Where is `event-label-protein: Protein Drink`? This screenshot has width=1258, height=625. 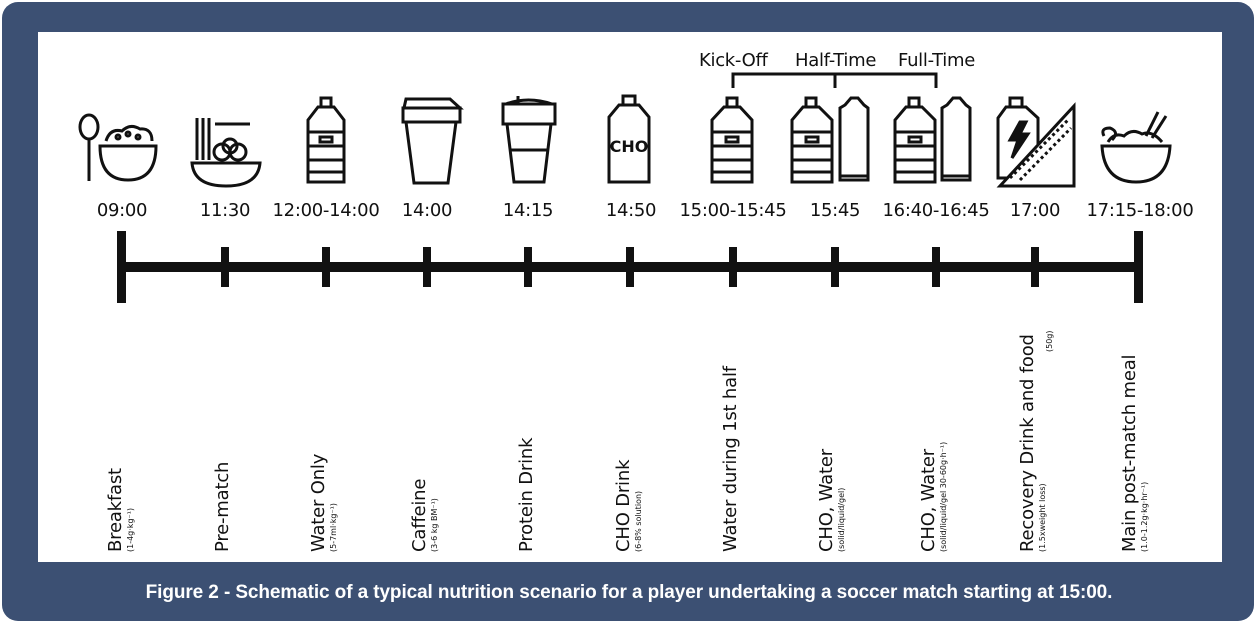
event-label-protein: Protein Drink is located at coordinates (526, 494).